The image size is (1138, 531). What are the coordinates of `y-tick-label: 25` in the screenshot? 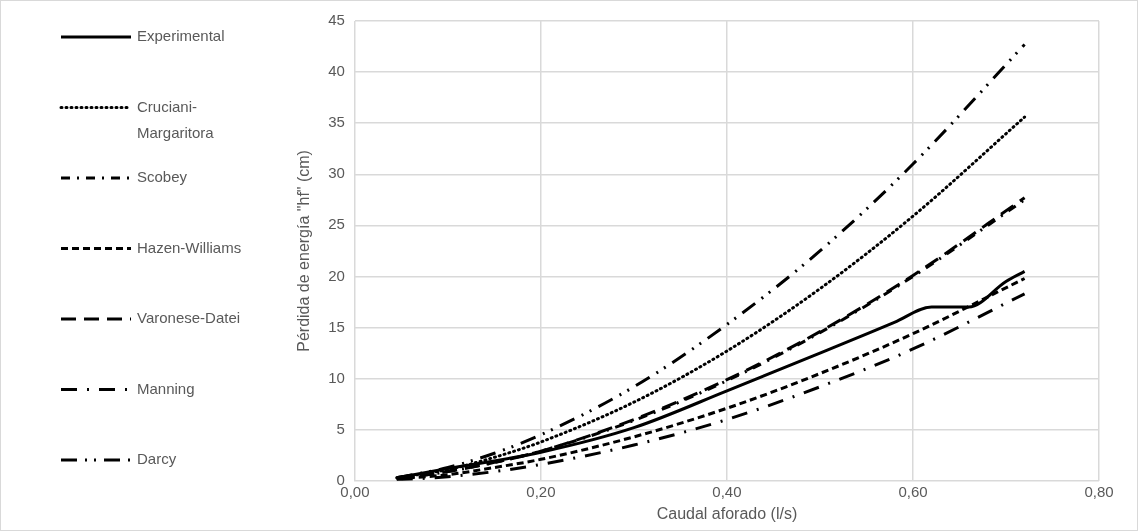 It's located at (336, 224).